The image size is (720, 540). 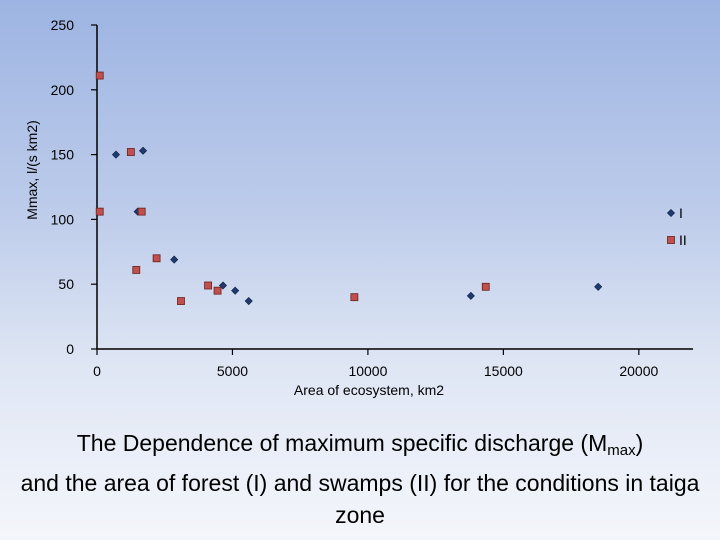 What do you see at coordinates (97, 371) in the screenshot?
I see `x-tick-label: 0` at bounding box center [97, 371].